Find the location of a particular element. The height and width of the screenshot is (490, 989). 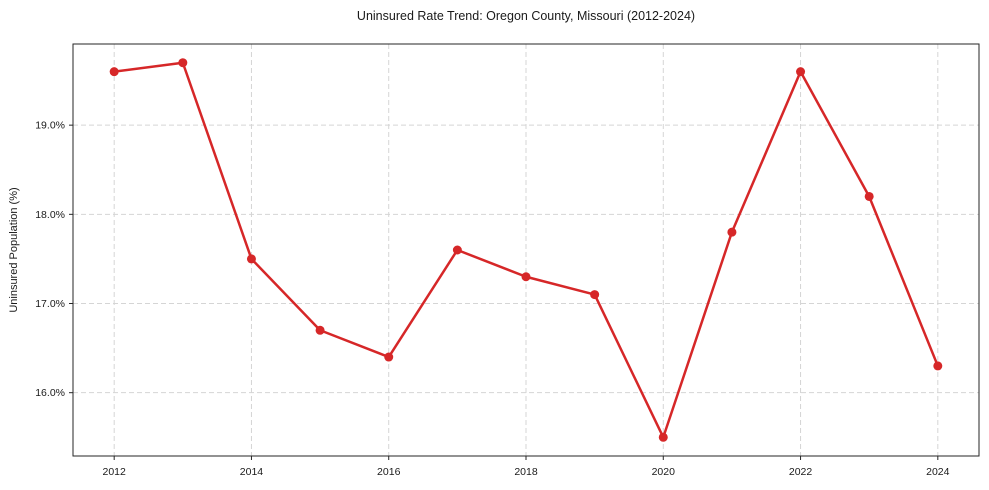

y-tick-label: 19.0% is located at coordinates (50, 126).